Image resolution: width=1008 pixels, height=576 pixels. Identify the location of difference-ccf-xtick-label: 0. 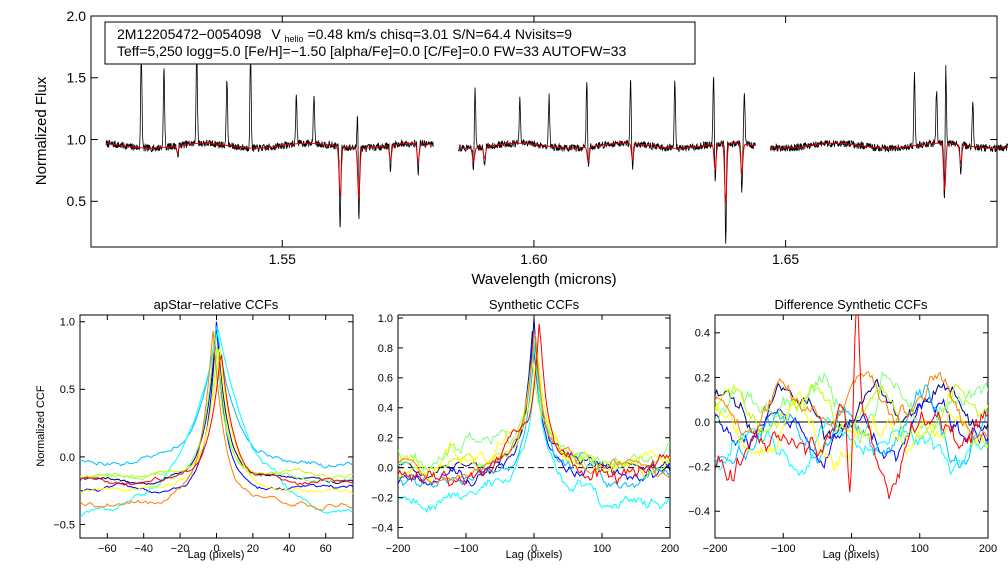
(851, 549).